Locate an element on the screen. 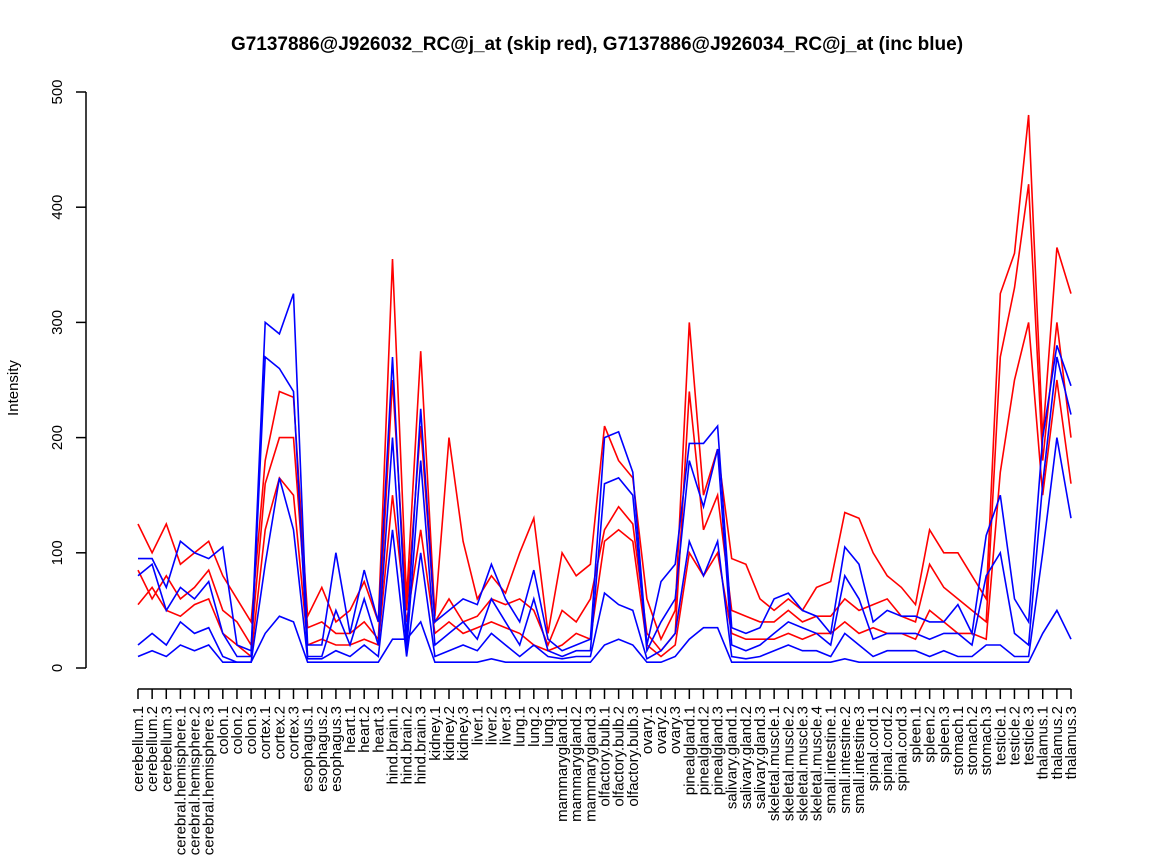 This screenshot has width=1152, height=864. x-tick-label: cerebral.hemisphere.3 is located at coordinates (209, 780).